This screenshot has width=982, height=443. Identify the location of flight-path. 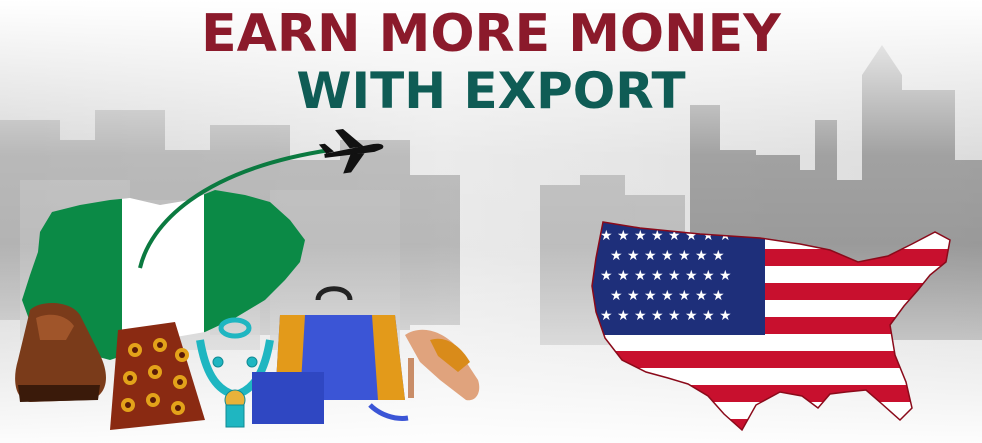
(234, 208).